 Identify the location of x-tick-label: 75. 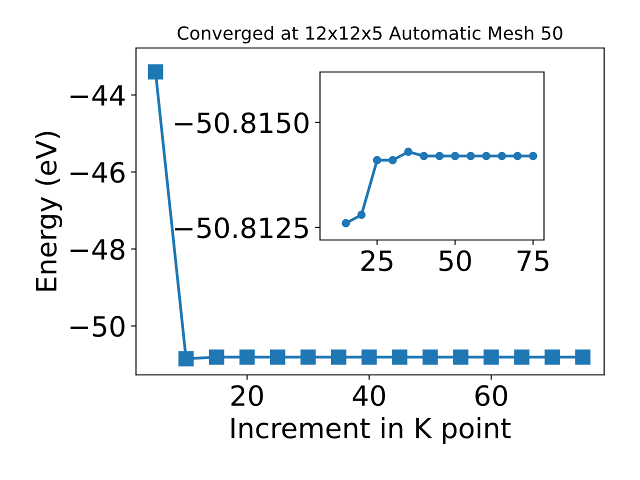
(533, 261).